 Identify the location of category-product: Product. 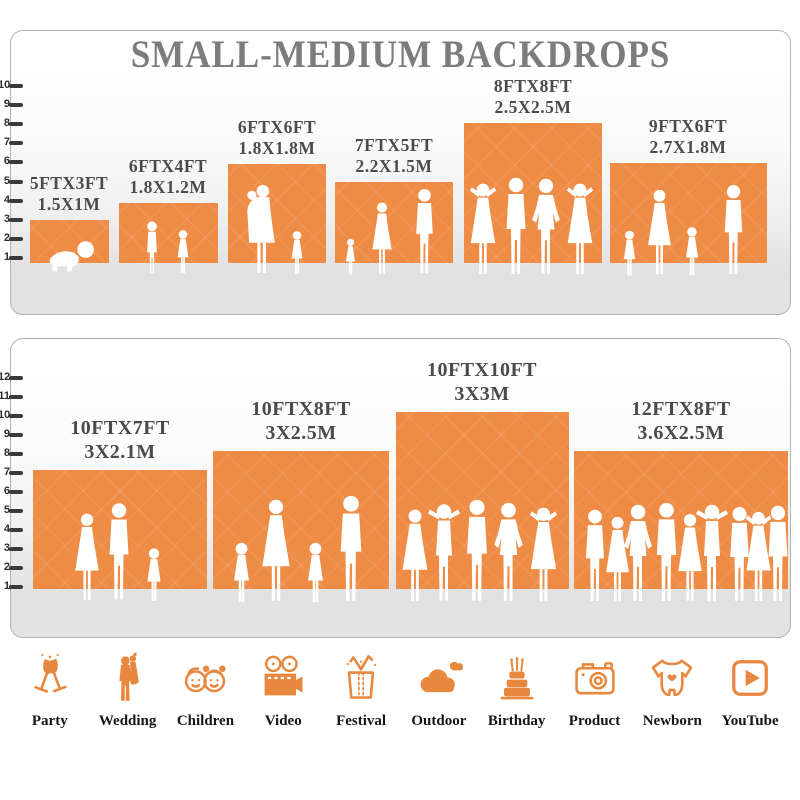
(595, 691).